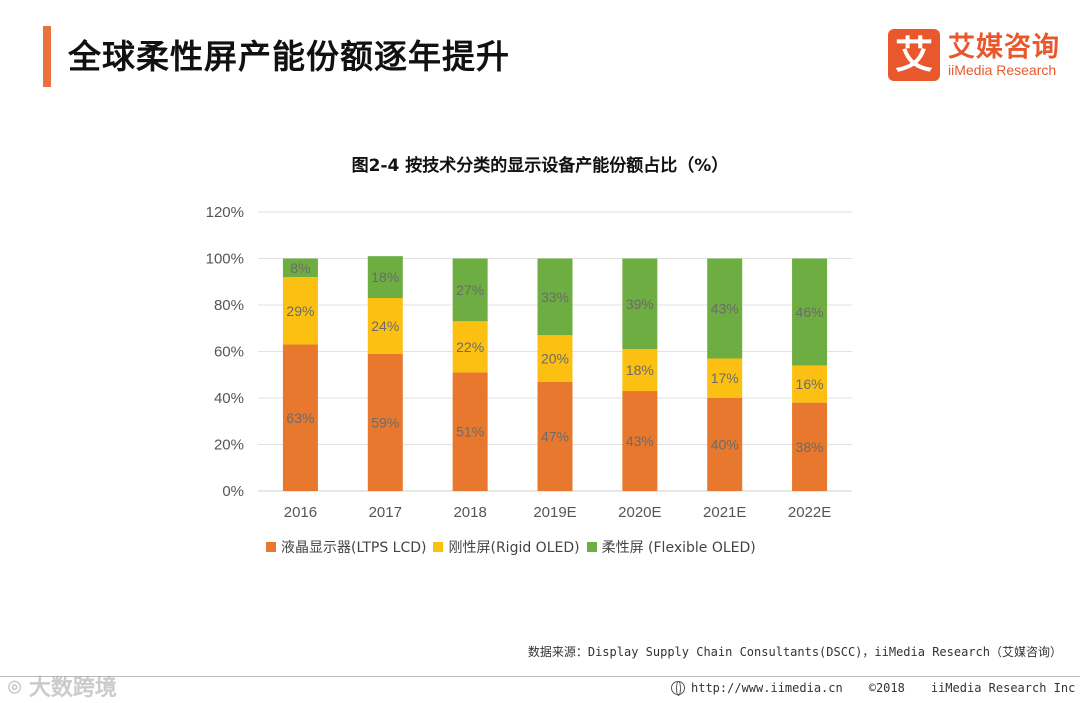 The width and height of the screenshot is (1080, 703). What do you see at coordinates (639, 512) in the screenshot?
I see `x-tick-label: 2020E` at bounding box center [639, 512].